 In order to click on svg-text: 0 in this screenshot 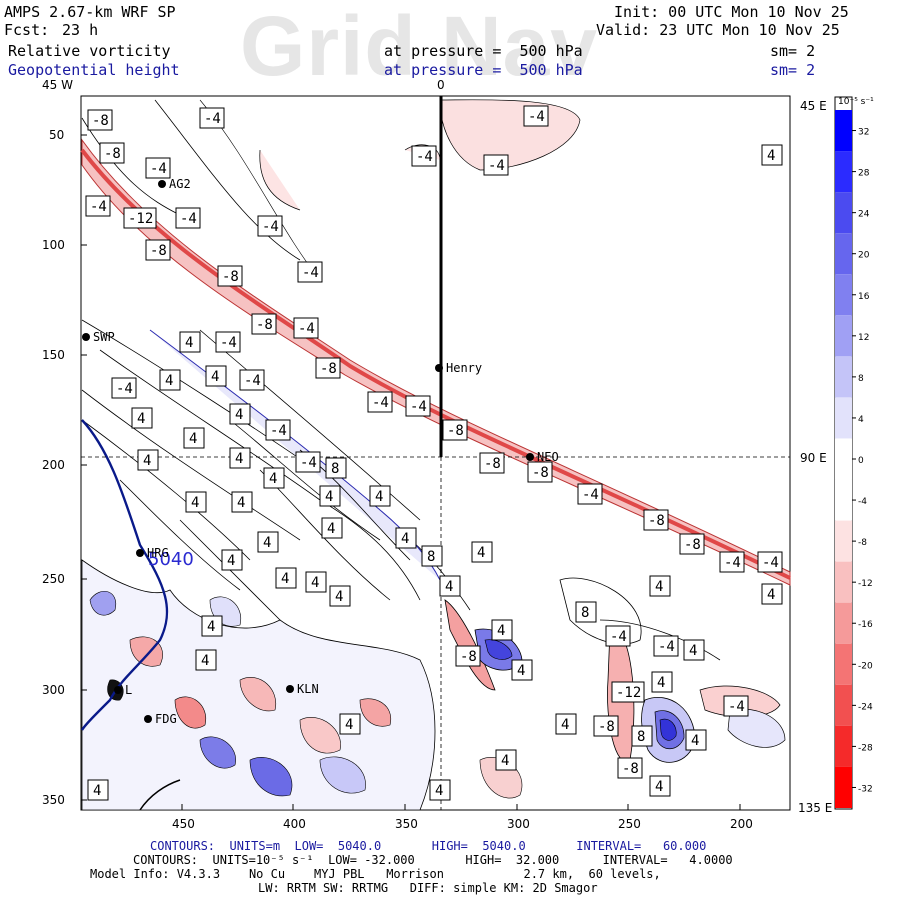, I will do `click(441, 85)`.